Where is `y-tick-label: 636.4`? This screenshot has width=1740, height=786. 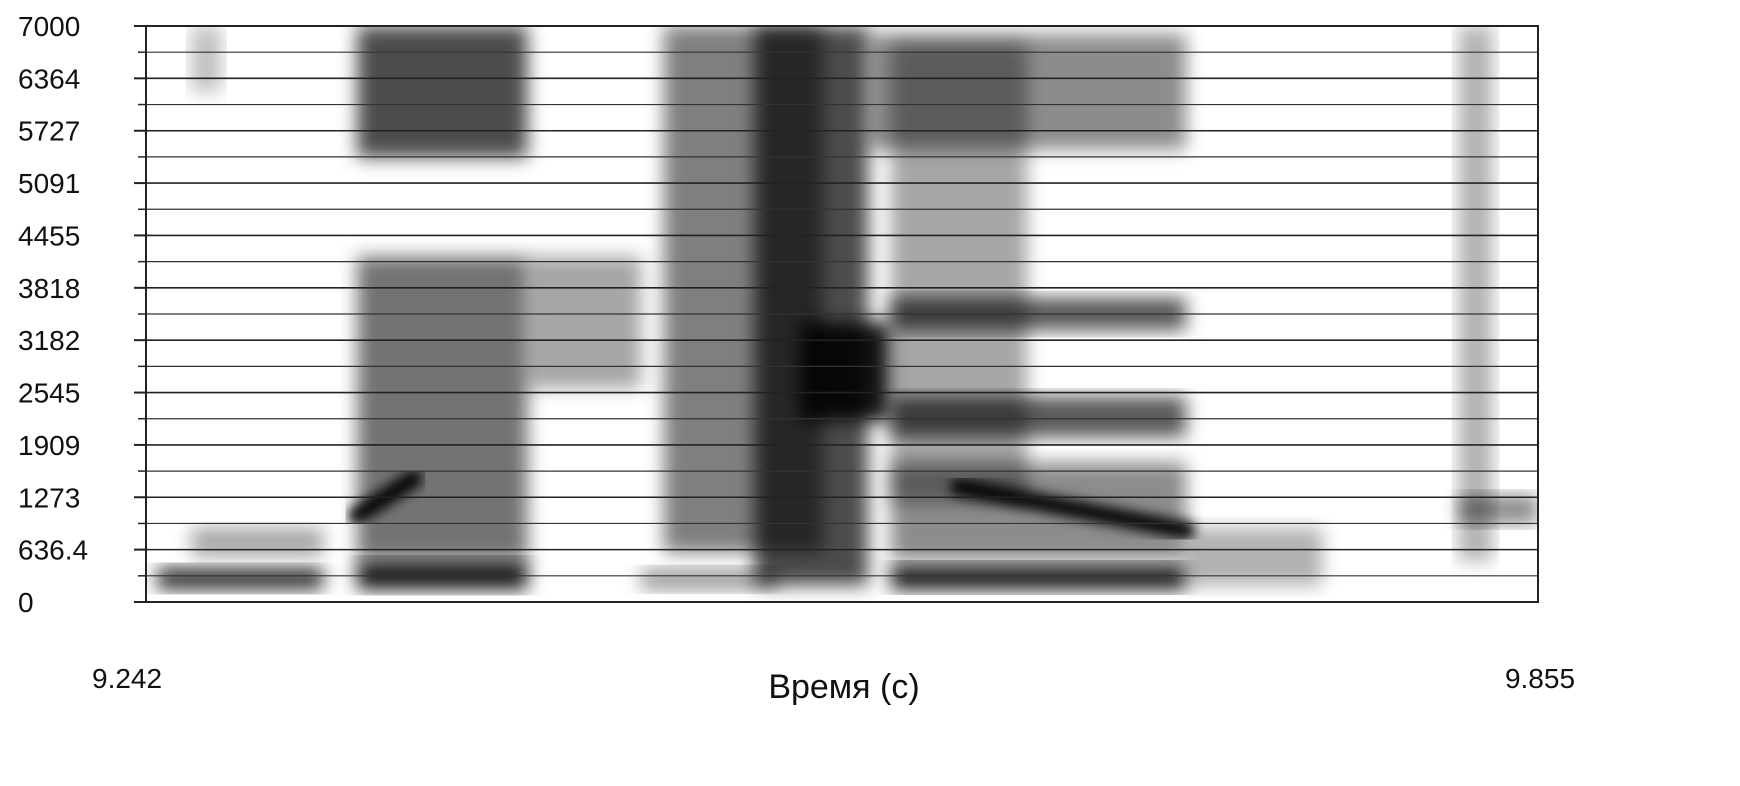 y-tick-label: 636.4 is located at coordinates (53, 550).